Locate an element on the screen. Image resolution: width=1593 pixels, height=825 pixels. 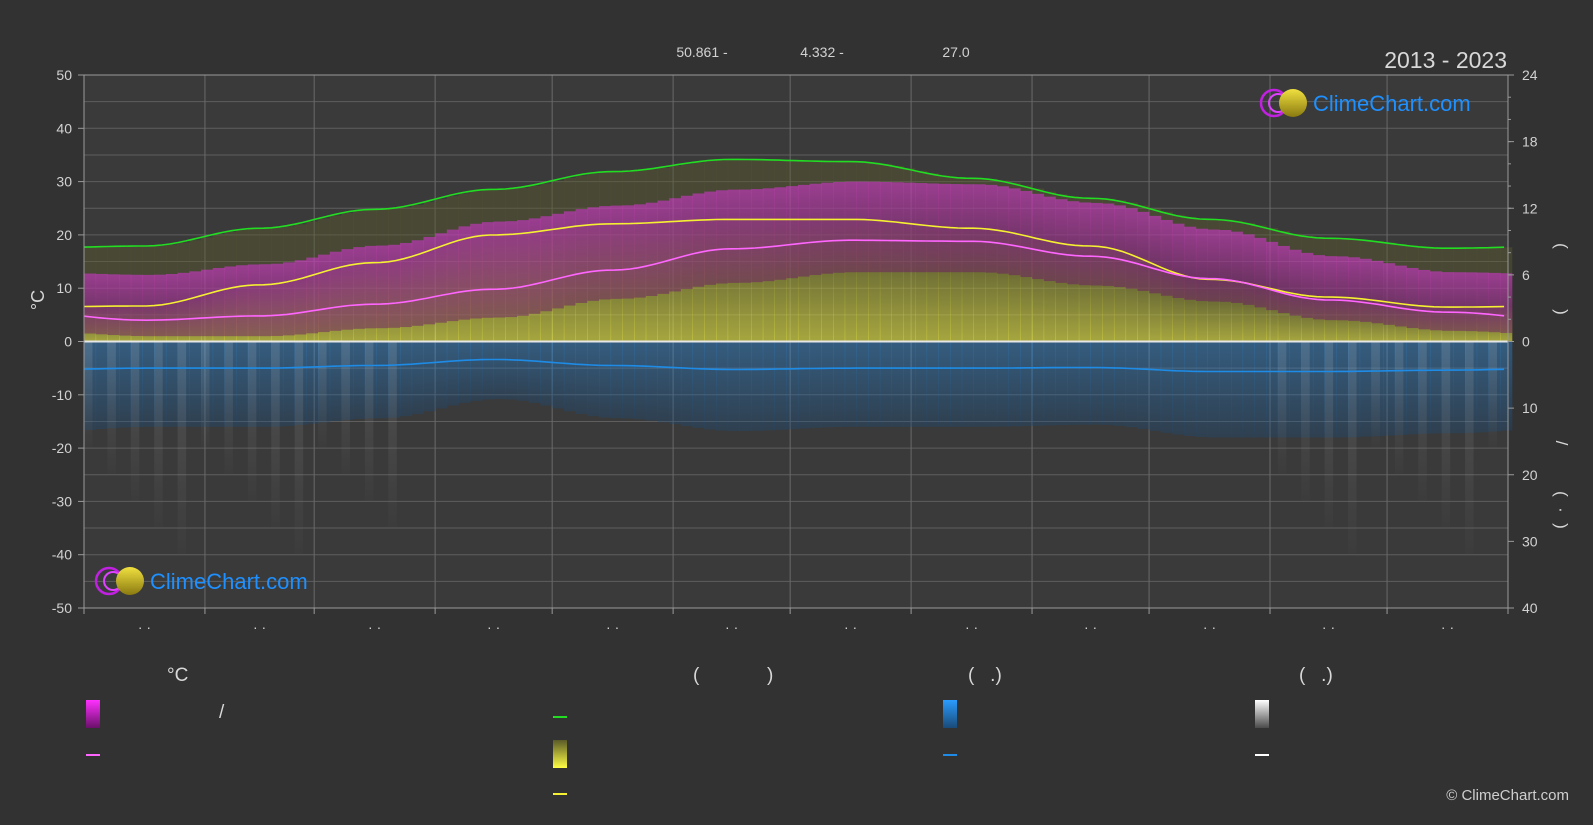
right-axis-glyph-6: ) is located at coordinates (1561, 526).